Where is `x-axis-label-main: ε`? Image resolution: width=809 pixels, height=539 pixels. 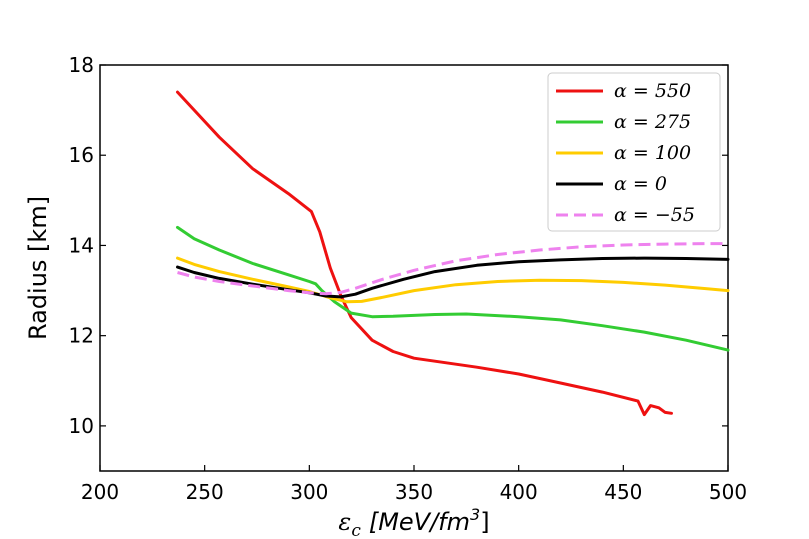 x-axis-label-main: ε is located at coordinates (344, 522).